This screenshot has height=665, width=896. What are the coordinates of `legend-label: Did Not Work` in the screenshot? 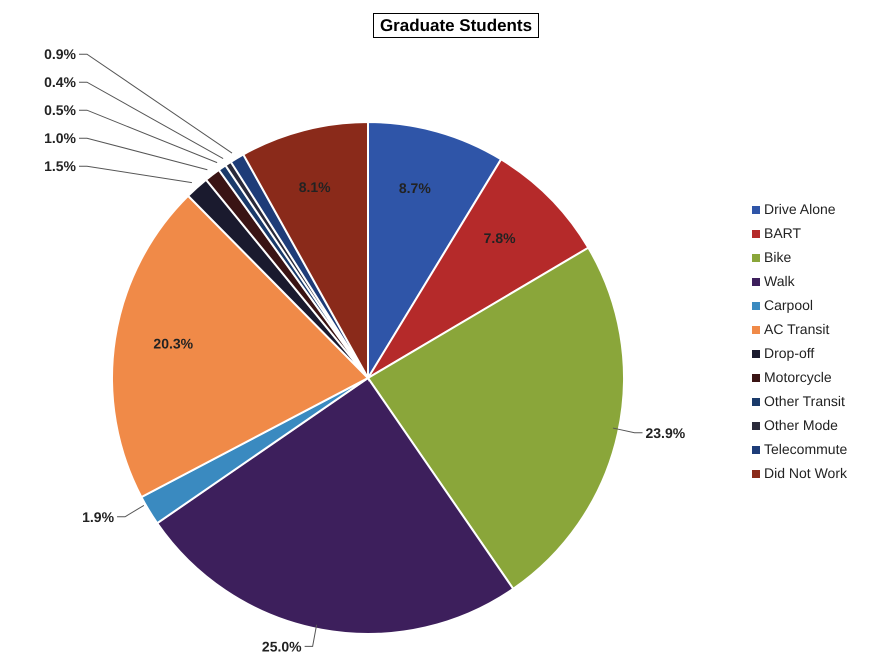 It's located at (805, 472).